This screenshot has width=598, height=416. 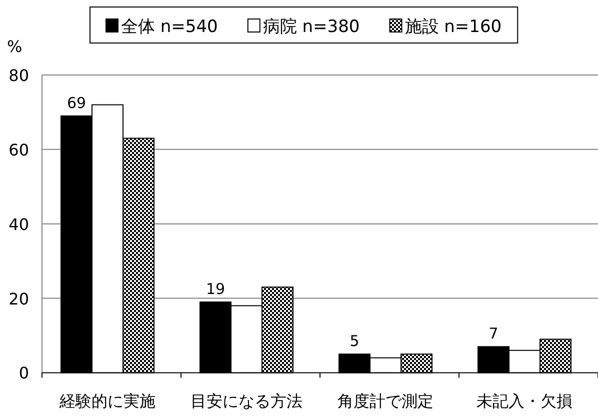 I want to click on data-label: 5, so click(x=355, y=341).